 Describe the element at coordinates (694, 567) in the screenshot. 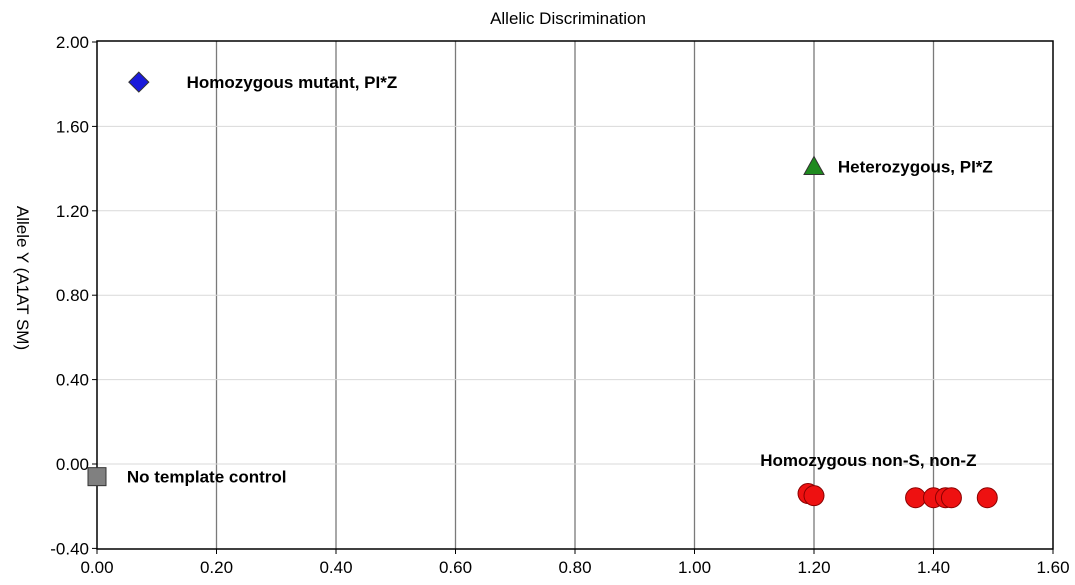

I see `x-tick-label: 1.00` at that location.